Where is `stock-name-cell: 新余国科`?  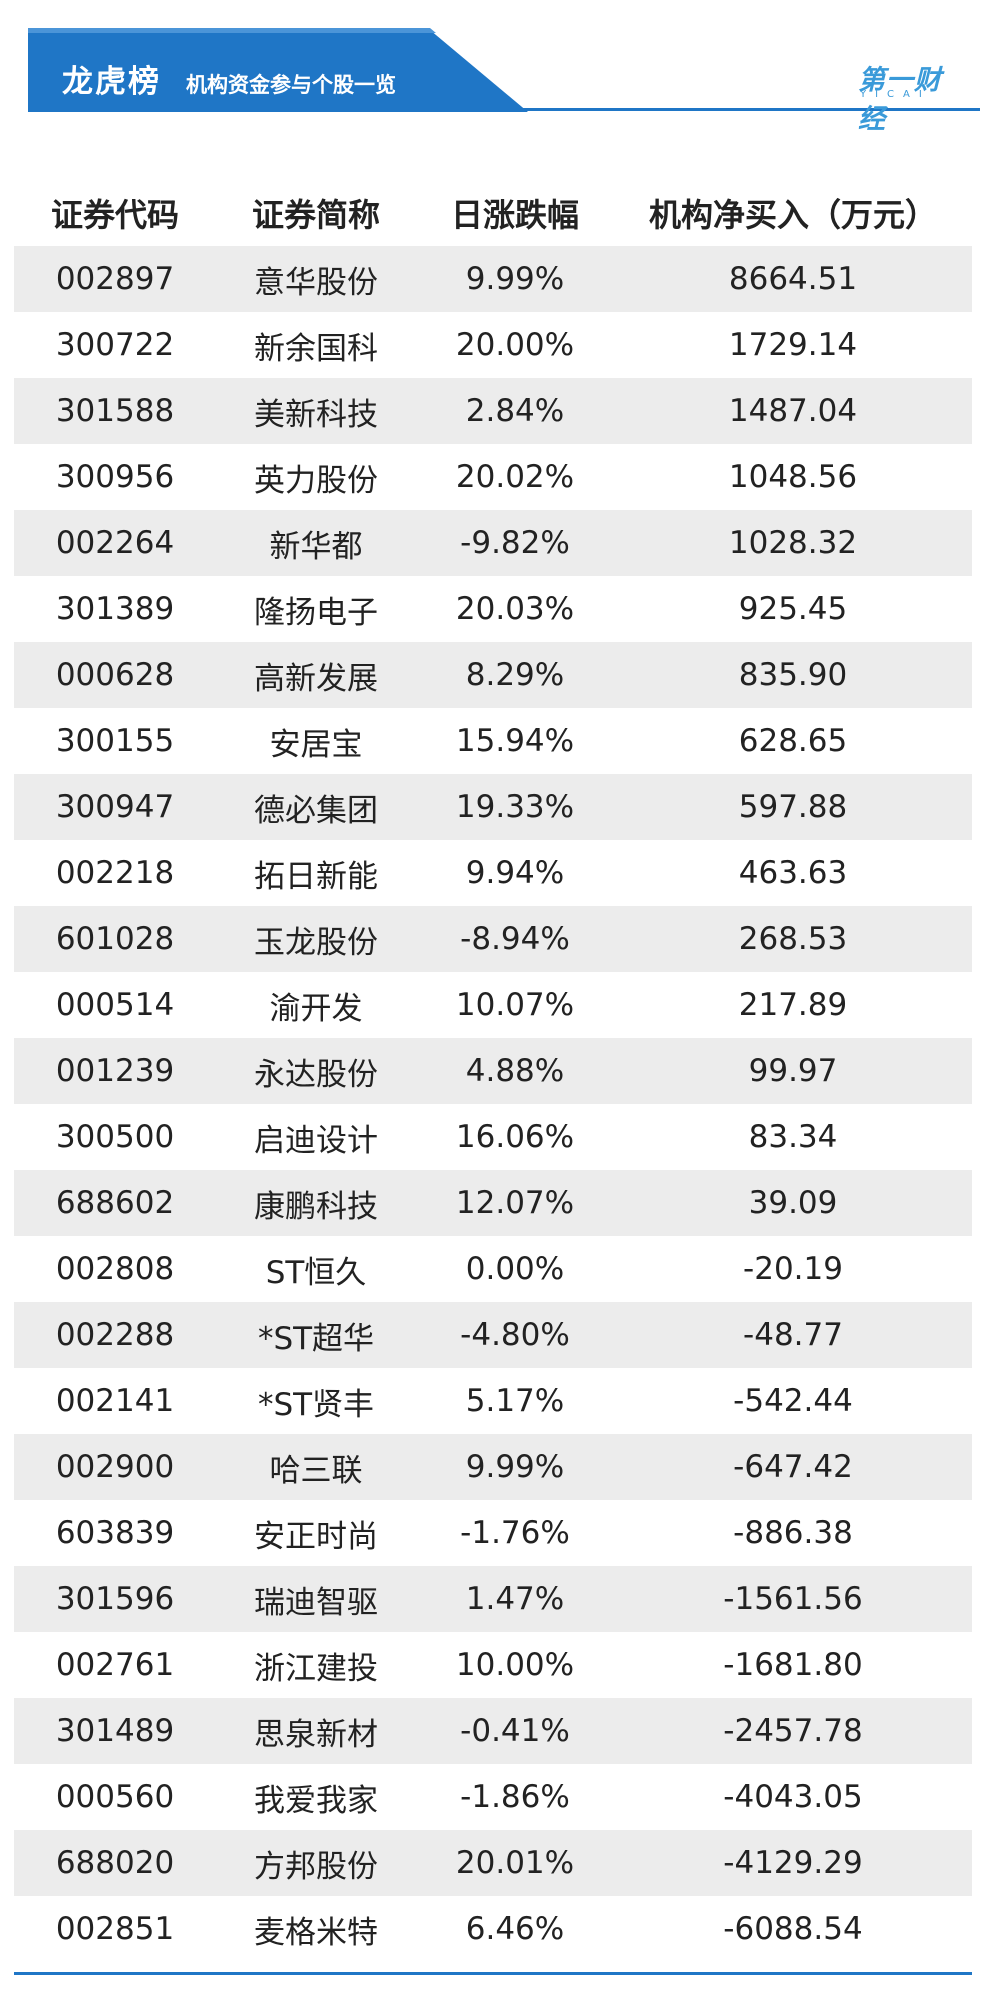 stock-name-cell: 新余国科 is located at coordinates (316, 348).